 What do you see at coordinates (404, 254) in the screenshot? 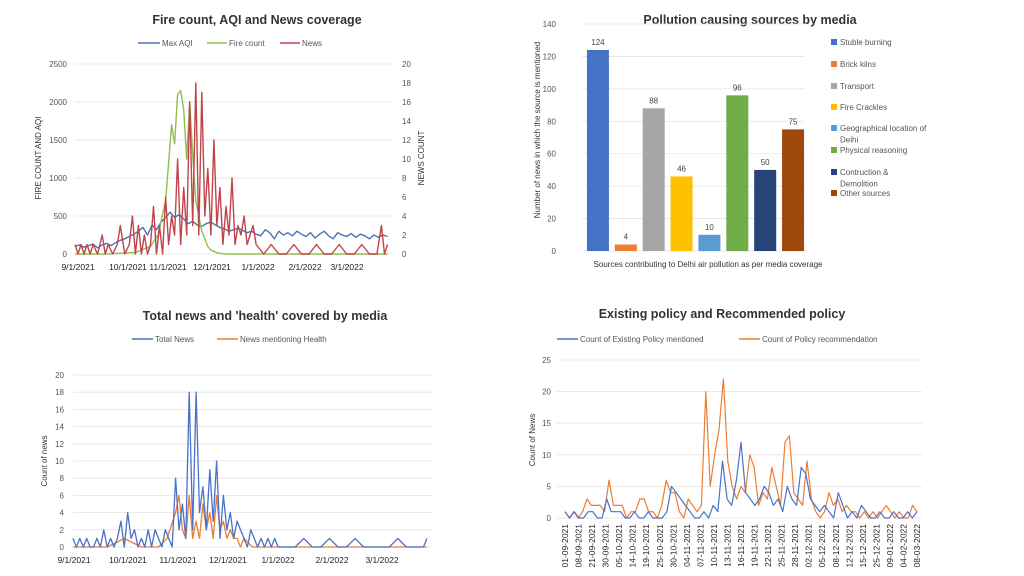
I see `chart1-y2-tick: 0` at bounding box center [404, 254].